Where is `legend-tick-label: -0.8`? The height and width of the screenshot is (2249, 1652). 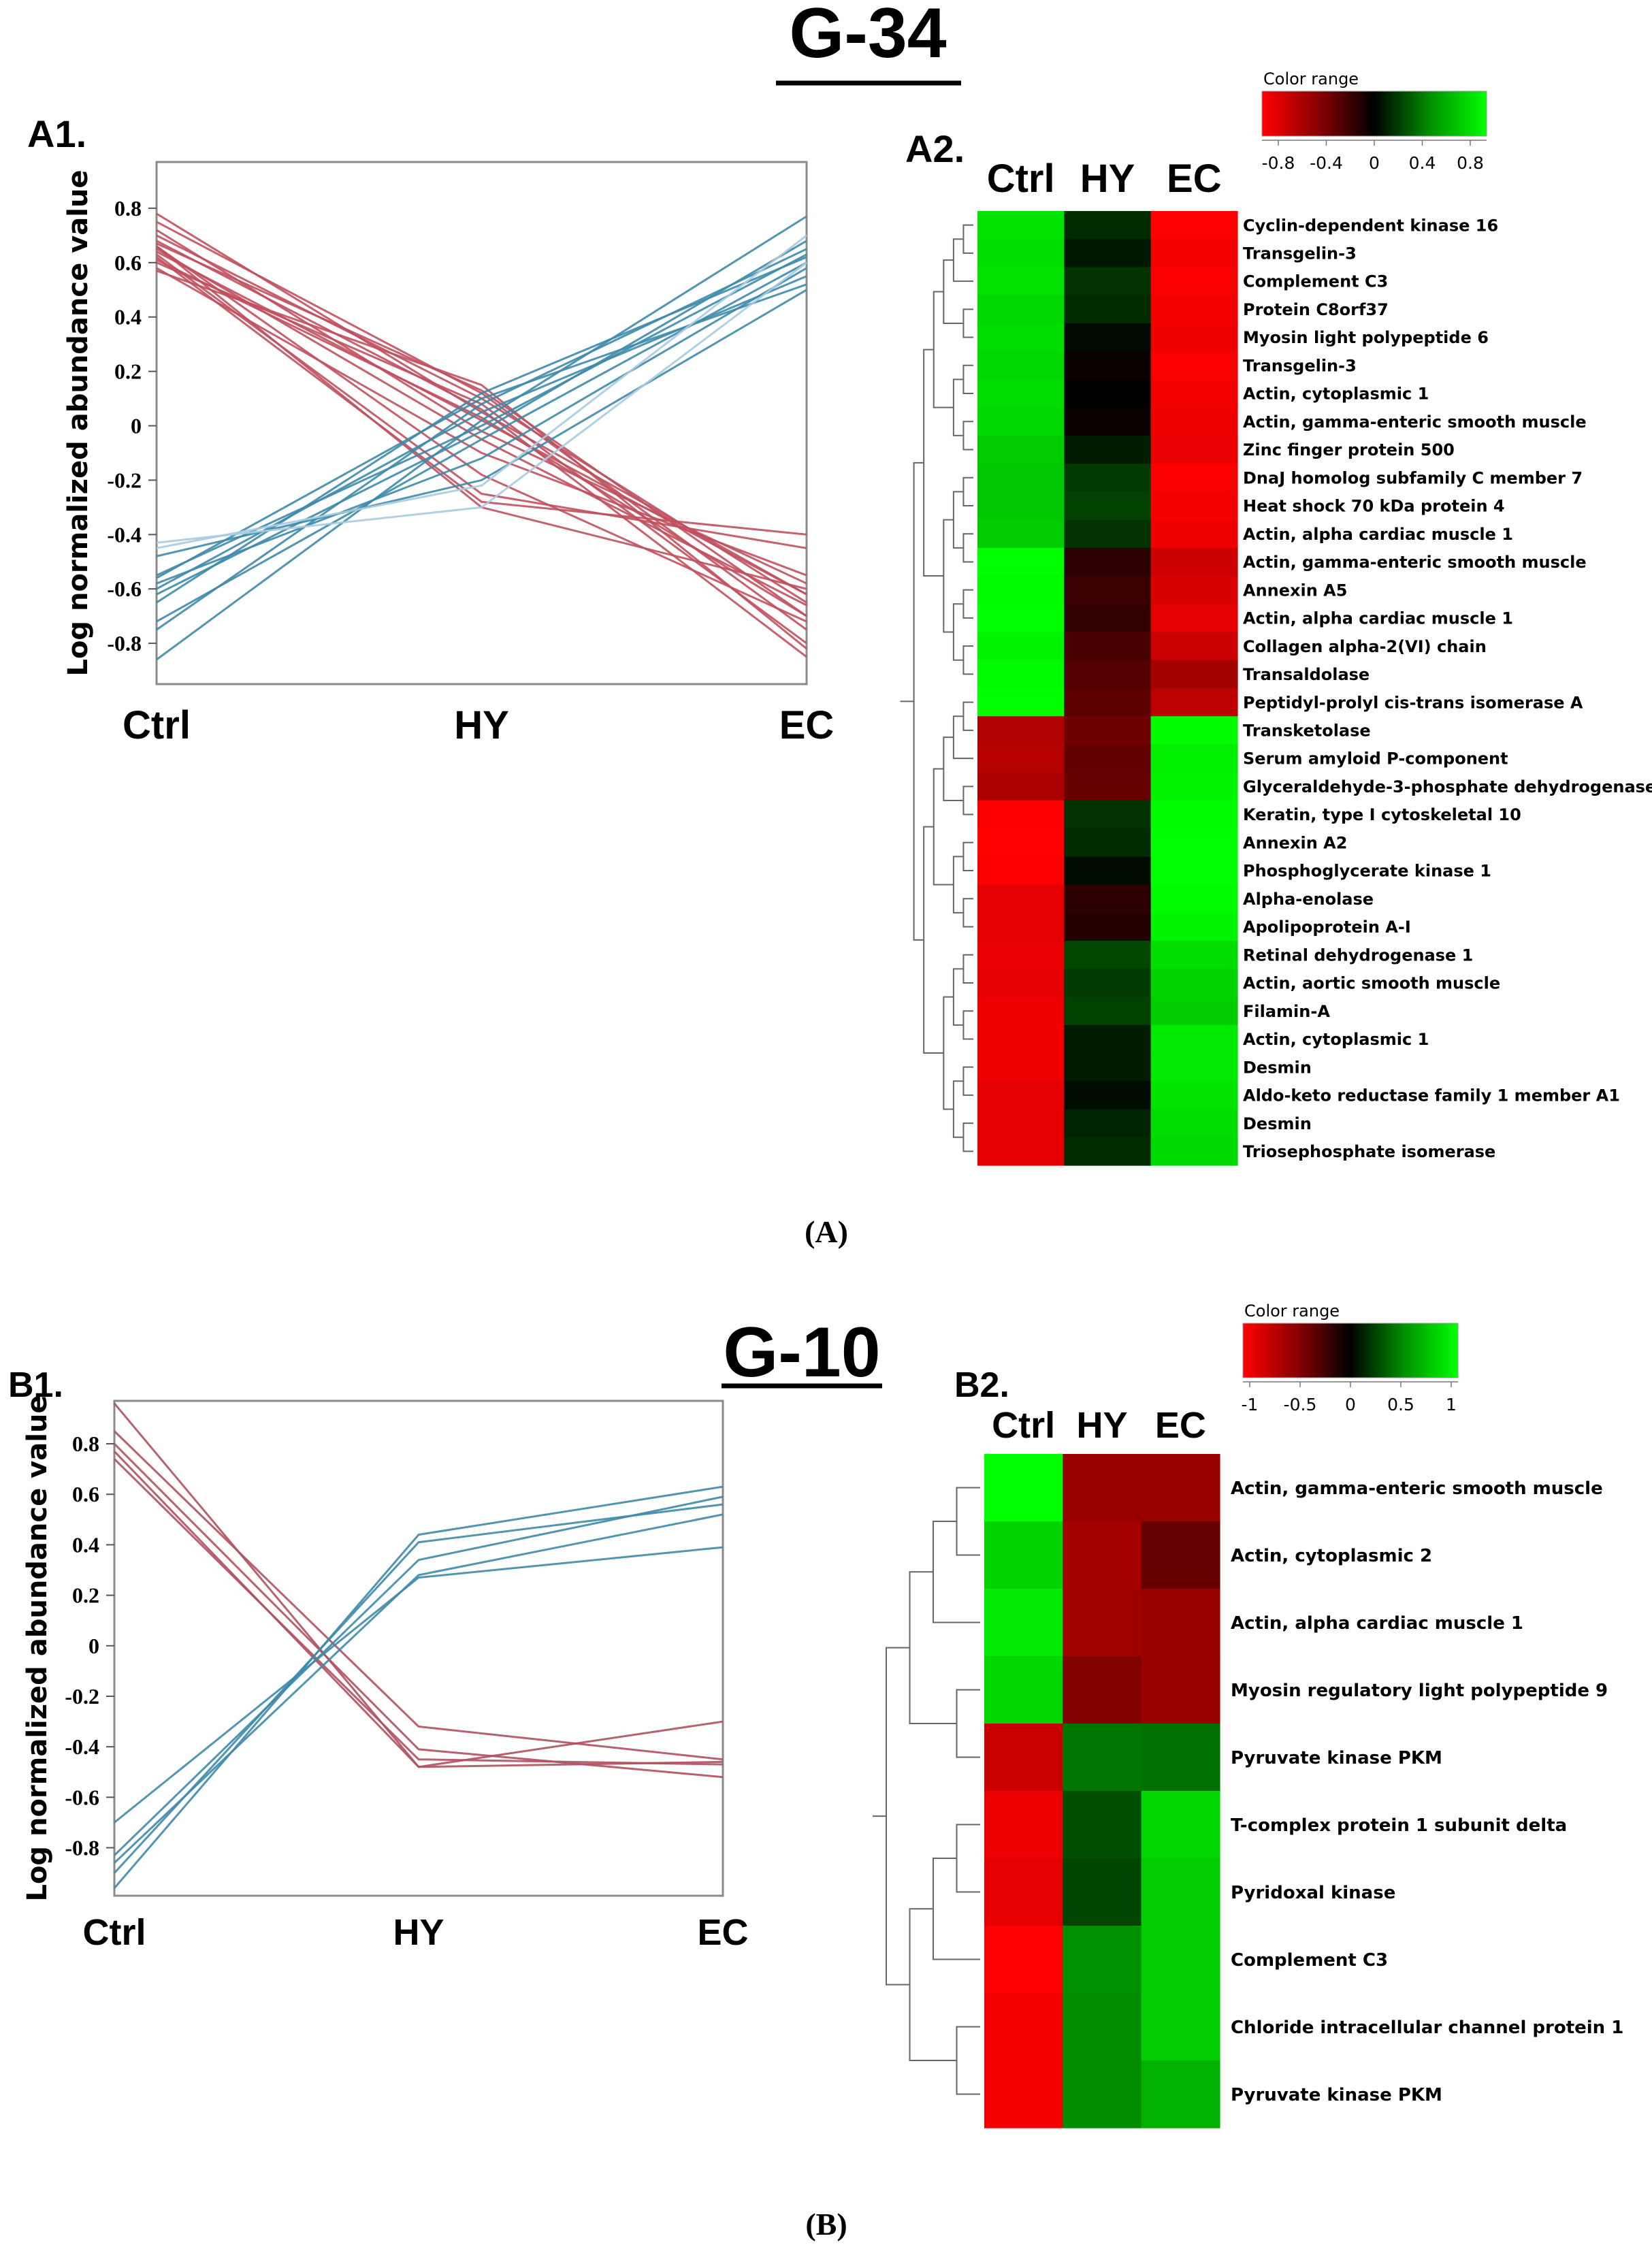 legend-tick-label: -0.8 is located at coordinates (1278, 163).